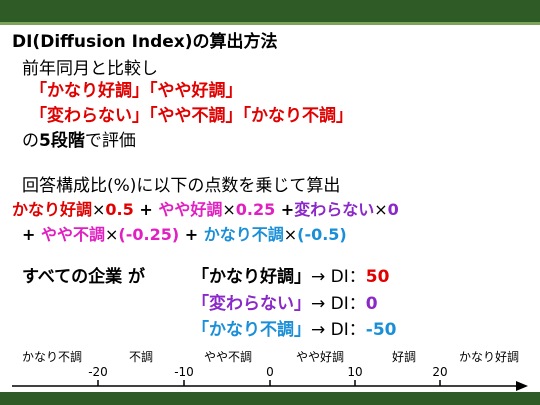  I want to click on top-bar-accent, so click(270, 23).